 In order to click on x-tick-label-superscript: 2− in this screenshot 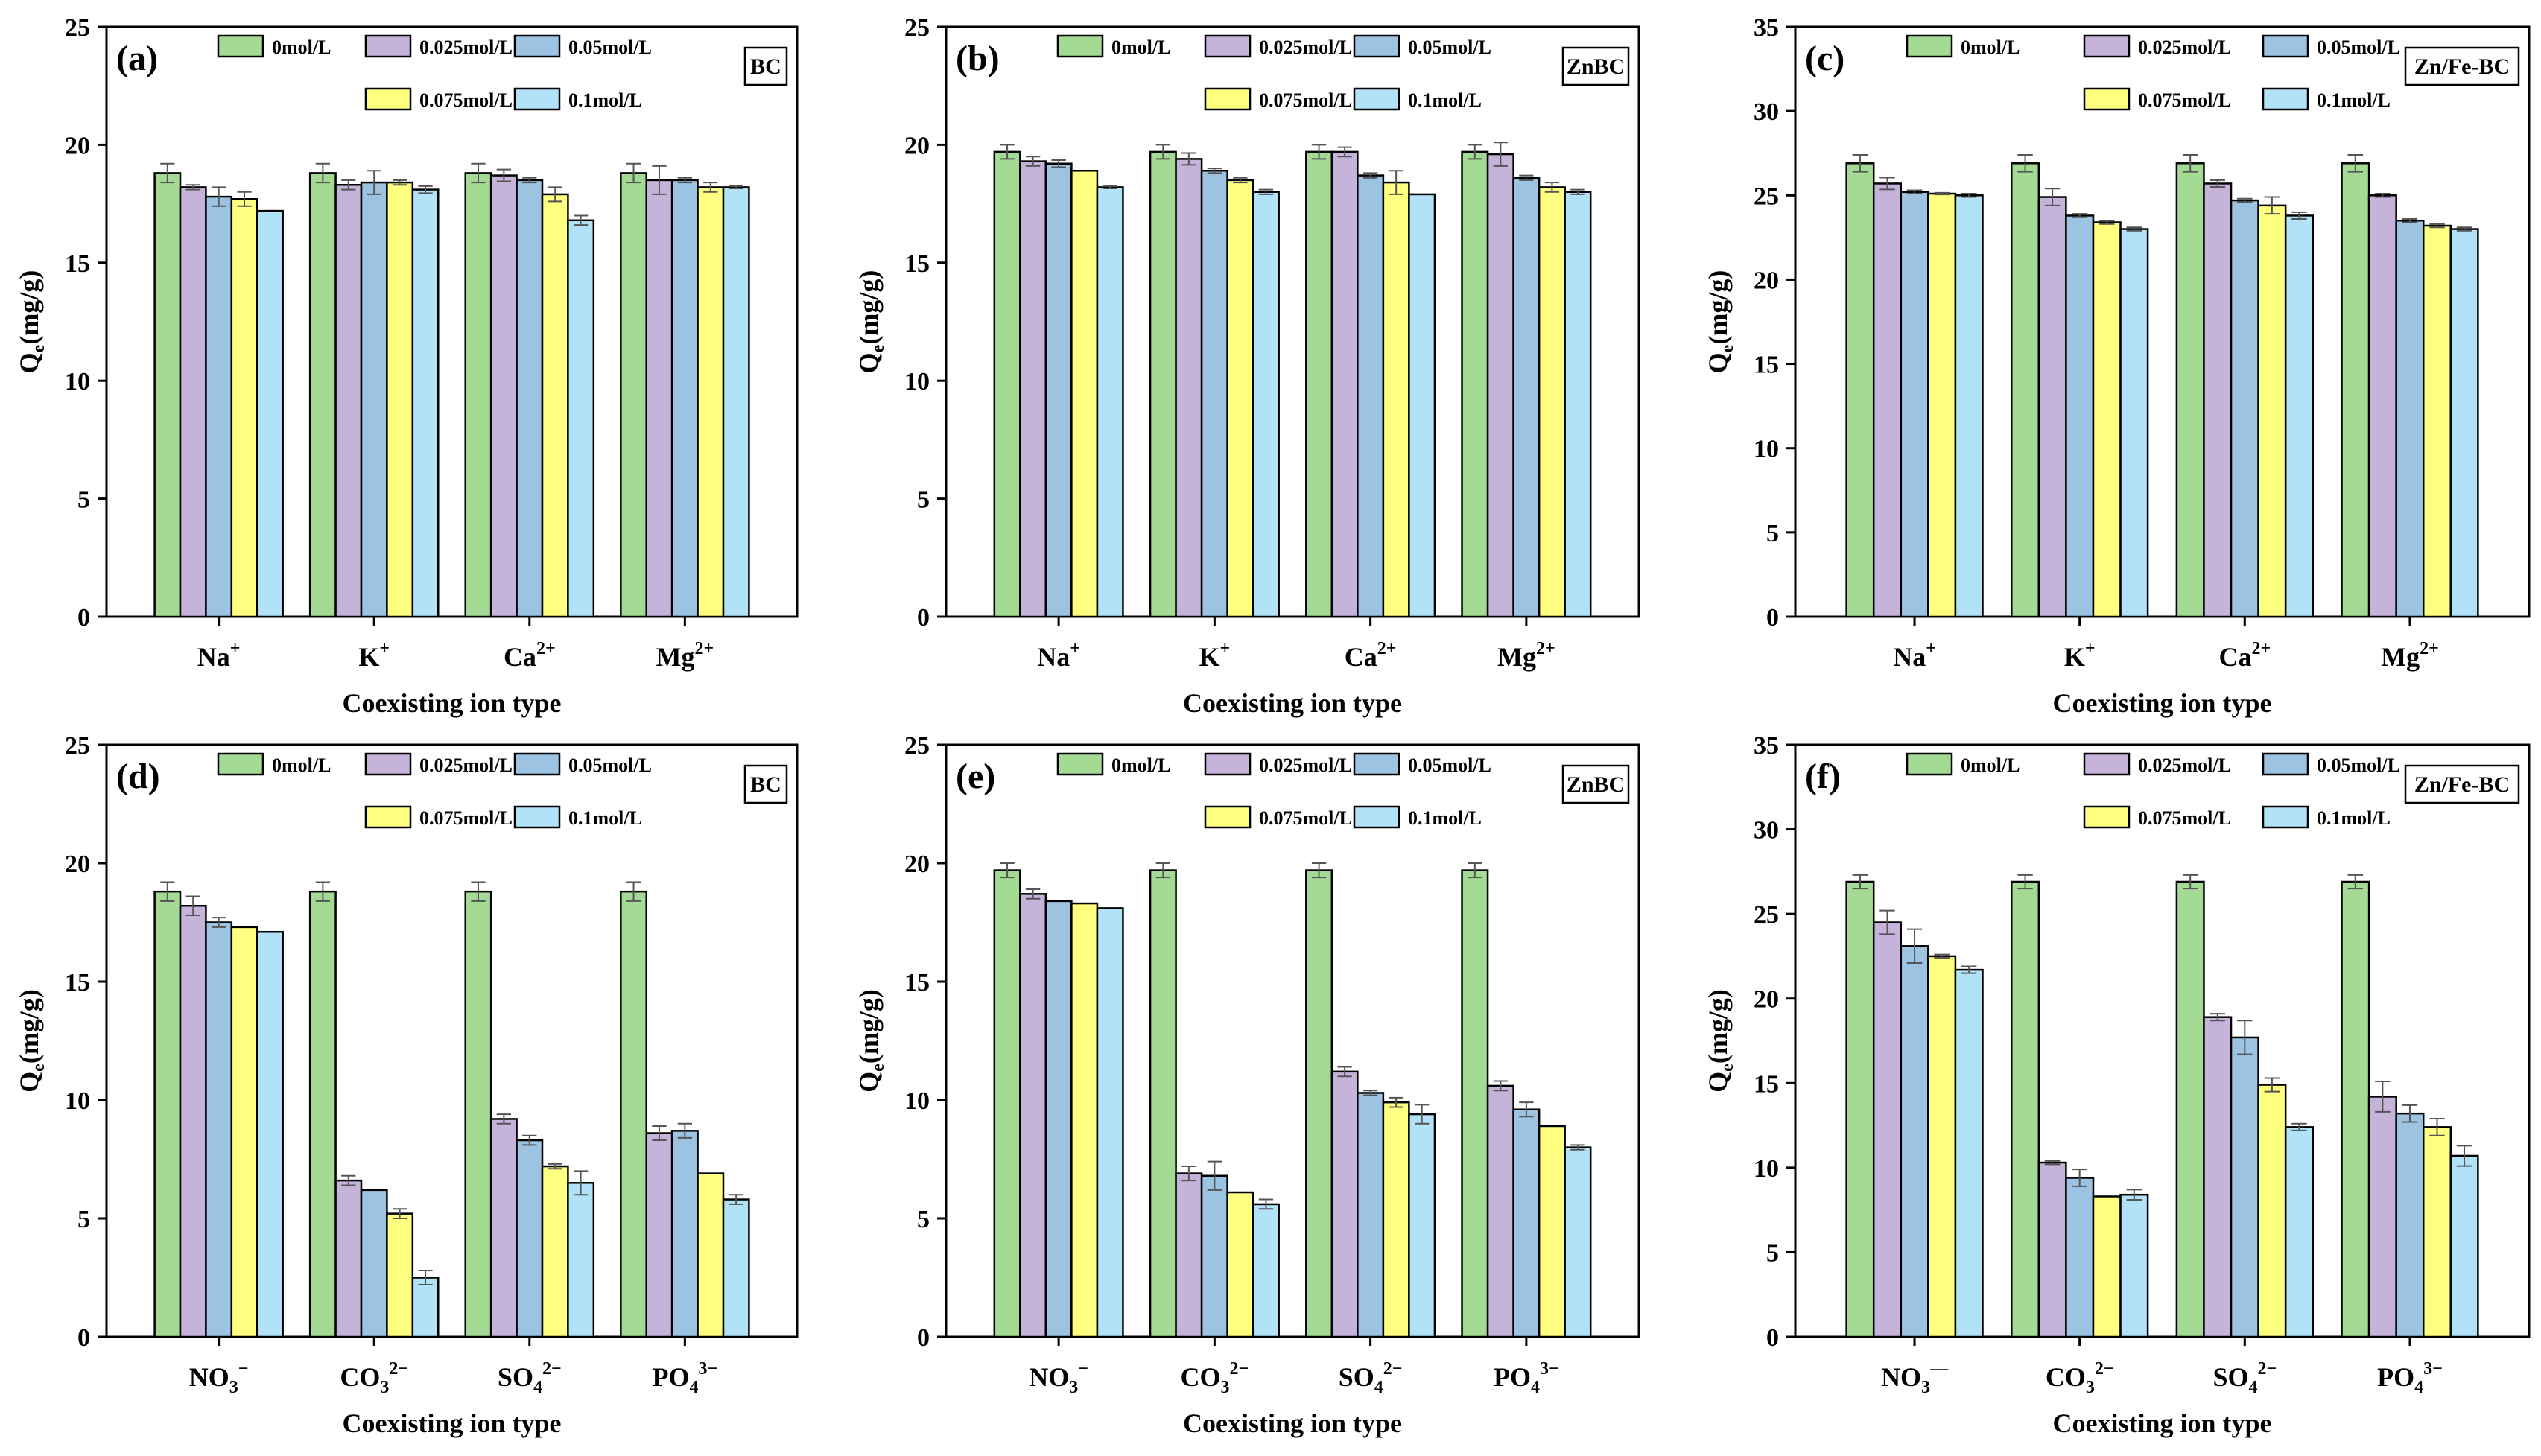, I will do `click(2267, 1369)`.